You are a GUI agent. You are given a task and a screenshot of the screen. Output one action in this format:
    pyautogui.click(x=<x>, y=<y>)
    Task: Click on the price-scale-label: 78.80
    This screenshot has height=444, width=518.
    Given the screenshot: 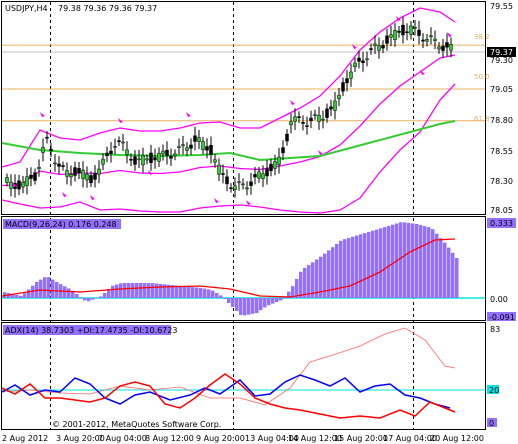 What is the action you would take?
    pyautogui.click(x=501, y=120)
    